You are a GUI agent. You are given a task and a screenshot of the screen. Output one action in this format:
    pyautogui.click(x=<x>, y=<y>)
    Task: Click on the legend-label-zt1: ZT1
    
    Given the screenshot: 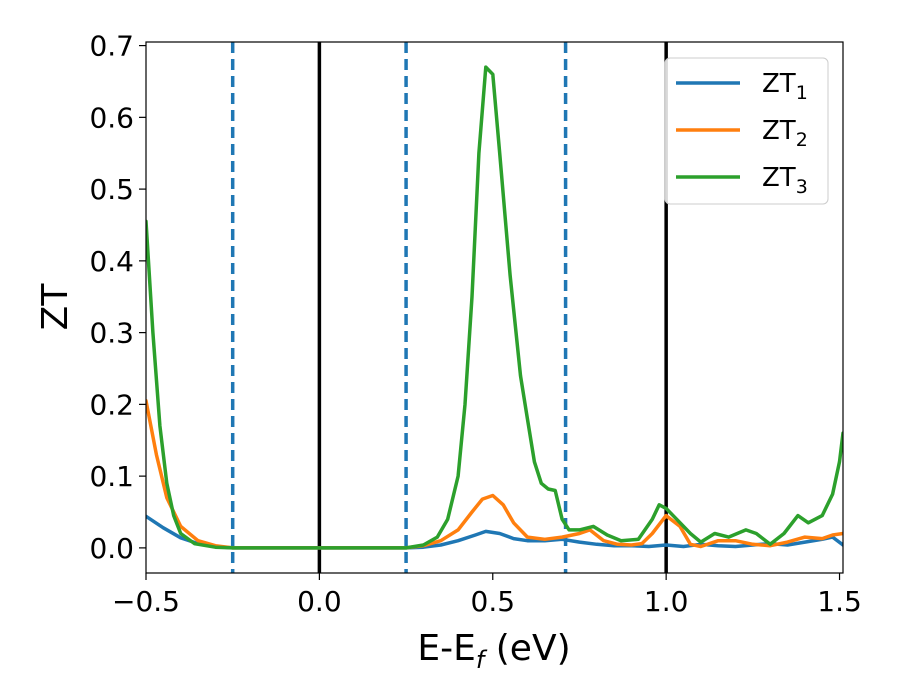 What is the action you would take?
    pyautogui.click(x=785, y=86)
    